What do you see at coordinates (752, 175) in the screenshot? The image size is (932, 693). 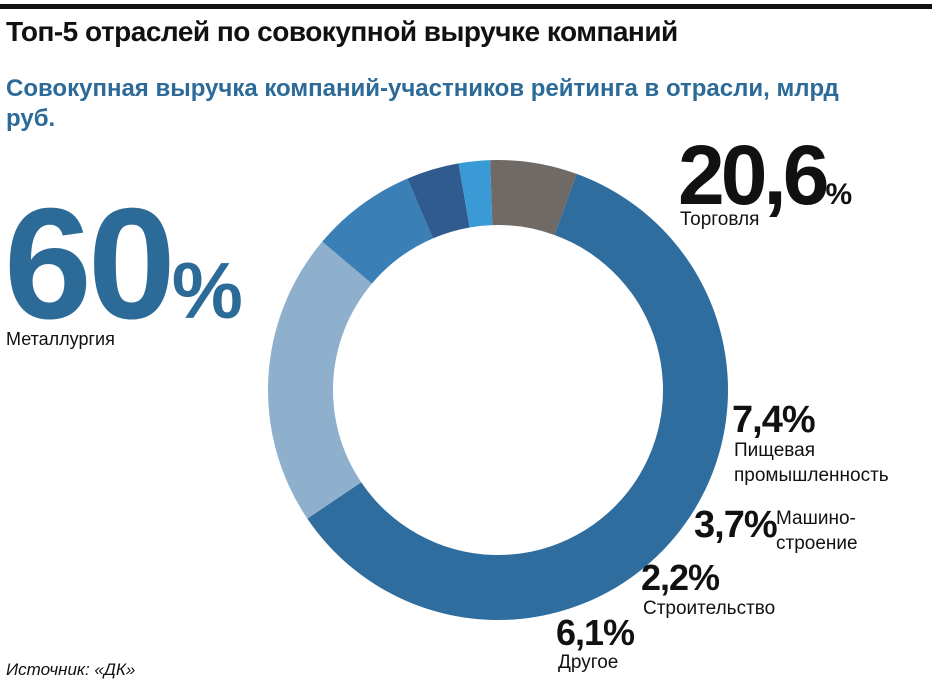 I see `value-number: 20,6` at bounding box center [752, 175].